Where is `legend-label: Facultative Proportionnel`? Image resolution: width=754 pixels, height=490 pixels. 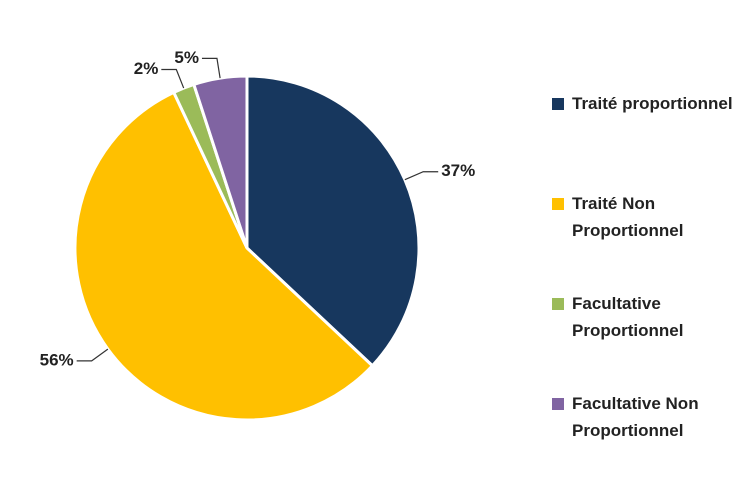
legend-label: Facultative Proportionnel is located at coordinates (628, 317).